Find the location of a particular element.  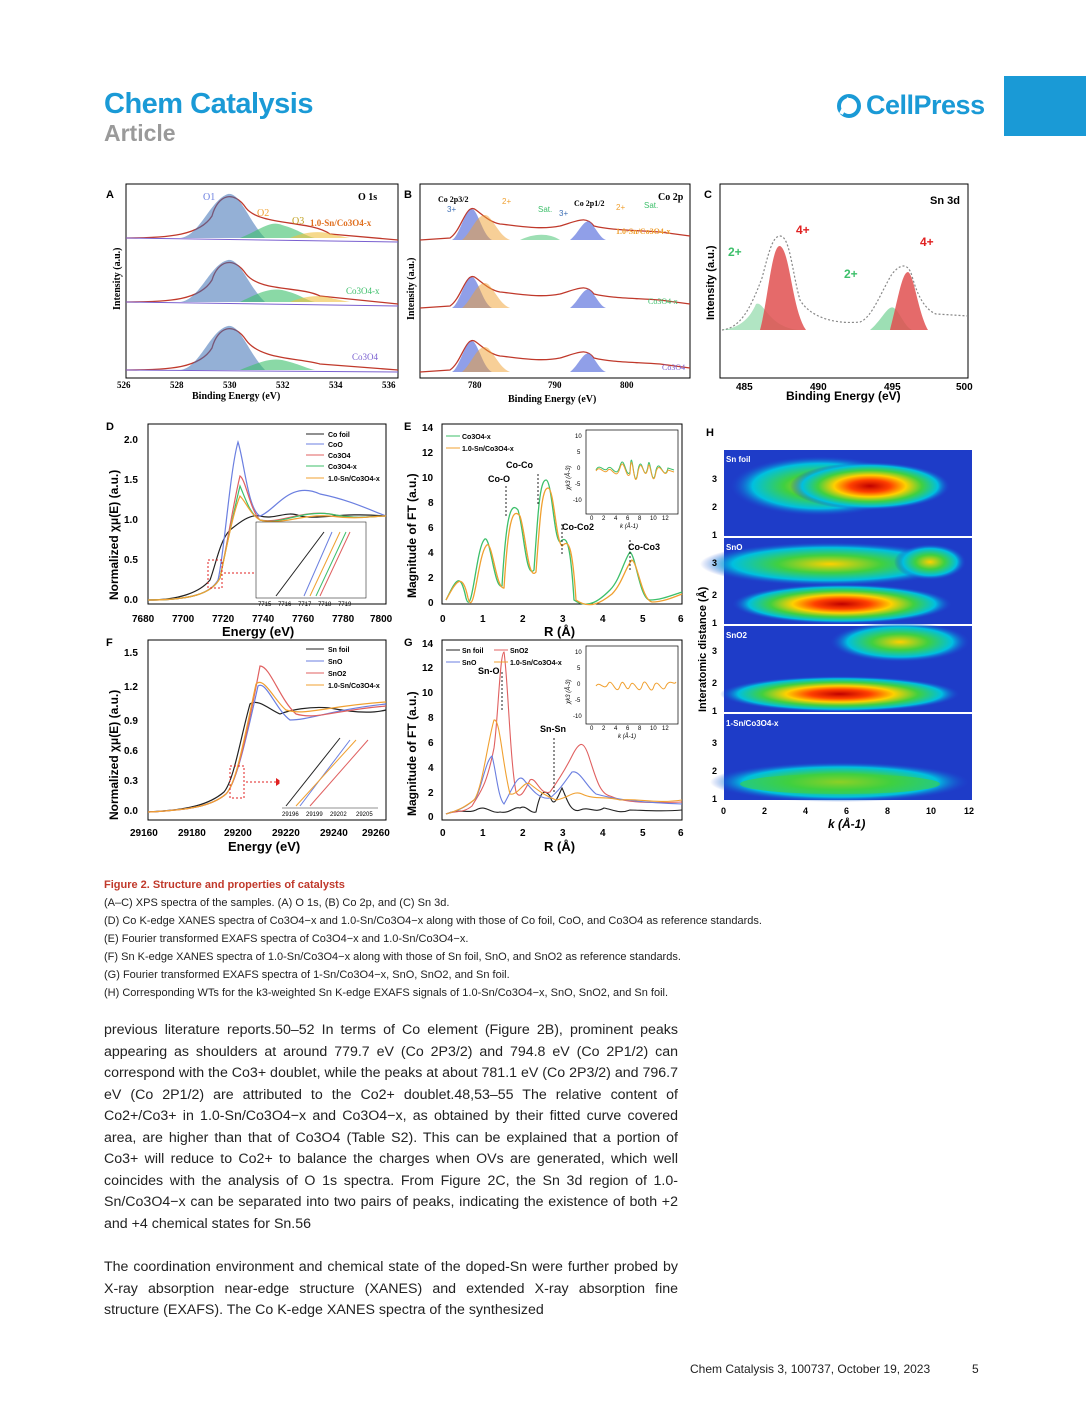

svg-text: SnO2 is located at coordinates (519, 651).